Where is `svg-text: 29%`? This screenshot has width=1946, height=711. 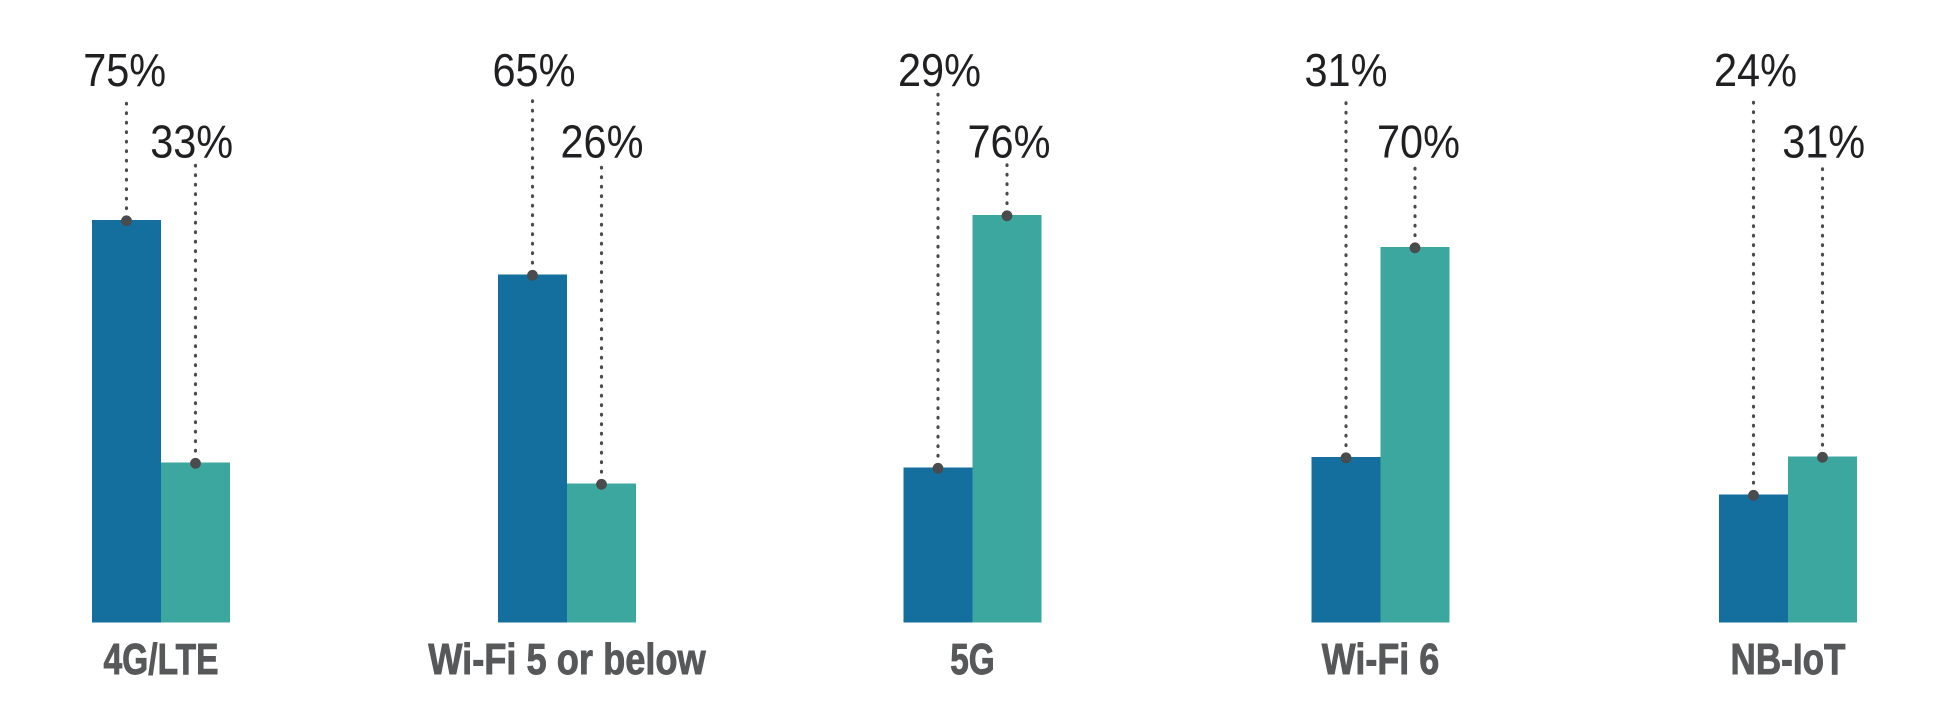
svg-text: 29% is located at coordinates (939, 70).